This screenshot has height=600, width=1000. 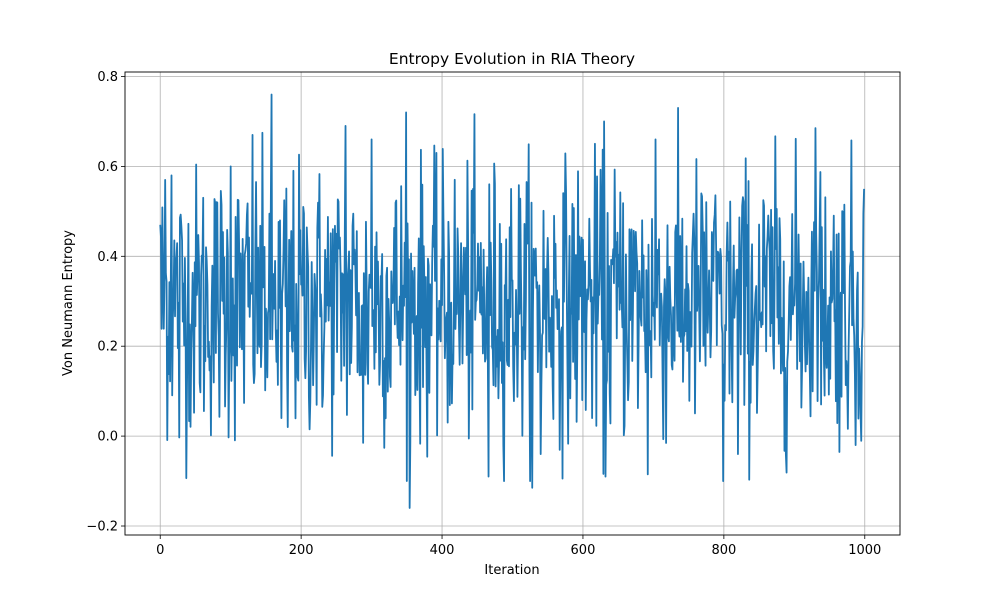 I want to click on x-tick-label: 0, so click(x=160, y=550).